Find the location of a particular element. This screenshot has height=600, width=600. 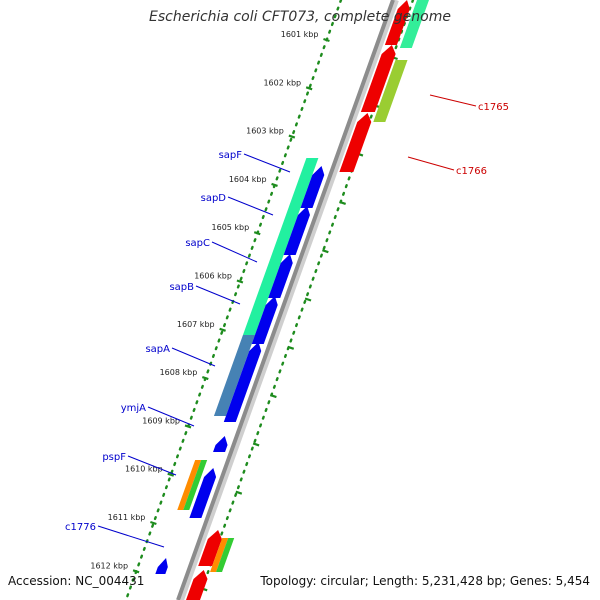

gene-c1764-arrow is located at coordinates (397, 22).